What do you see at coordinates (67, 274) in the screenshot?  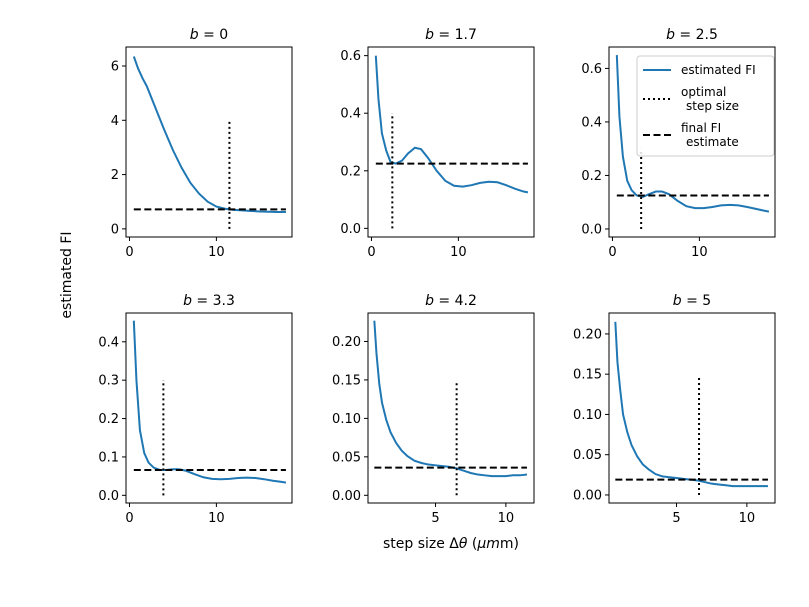 I see `figure-y-axis-label: estimated FI` at bounding box center [67, 274].